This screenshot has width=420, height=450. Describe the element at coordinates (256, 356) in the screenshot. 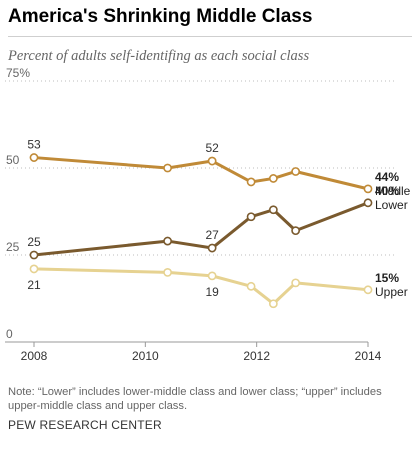

I see `x-tick-label: 2012` at that location.